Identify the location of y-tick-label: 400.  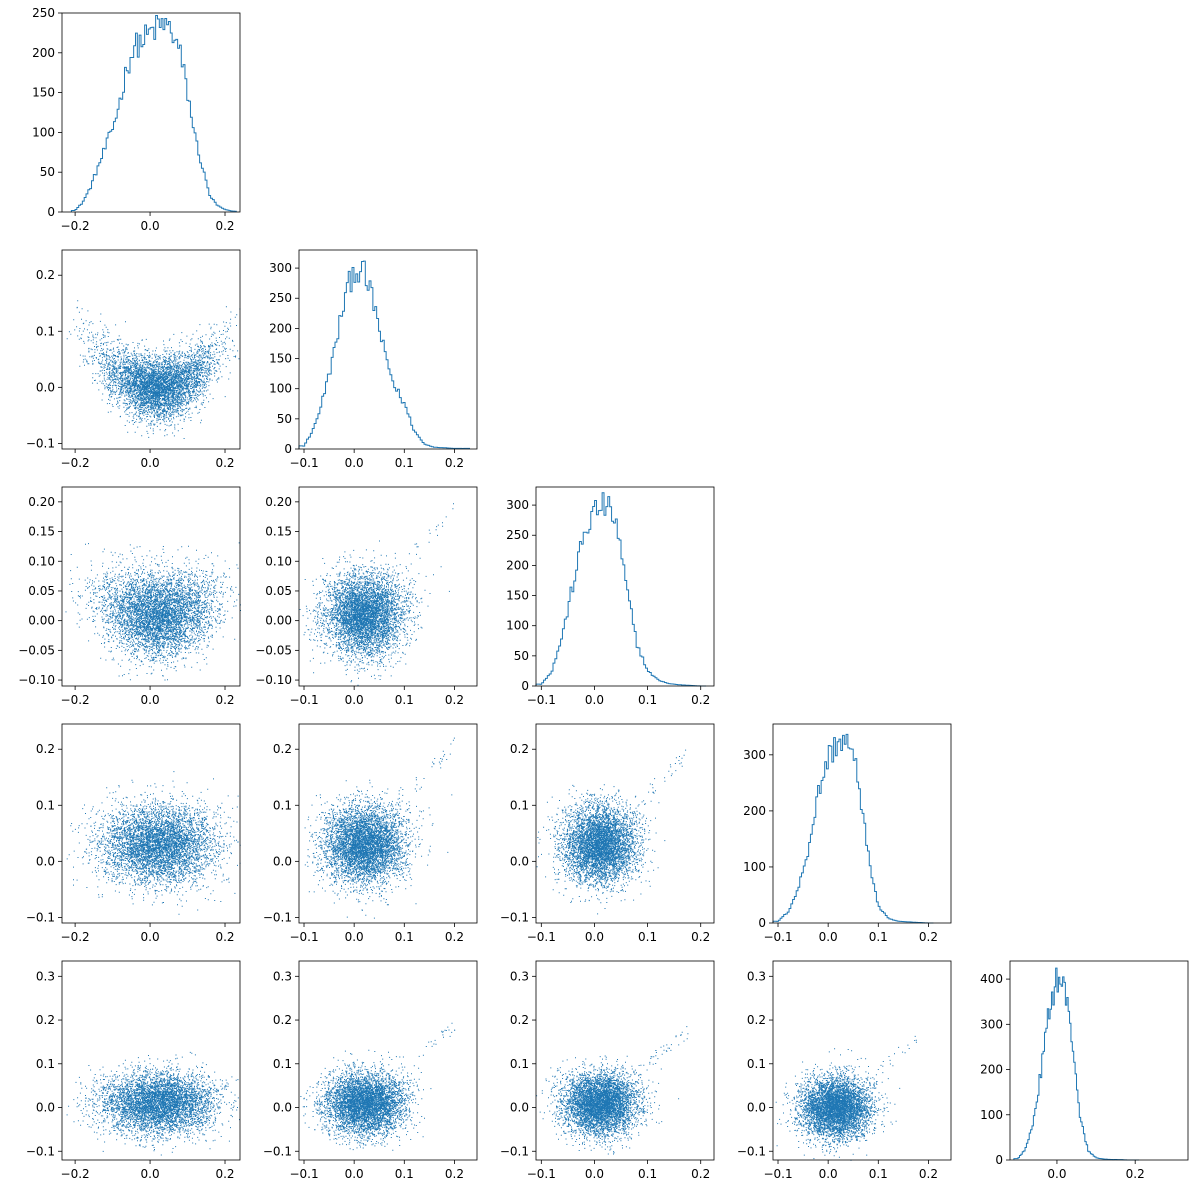
(991, 979).